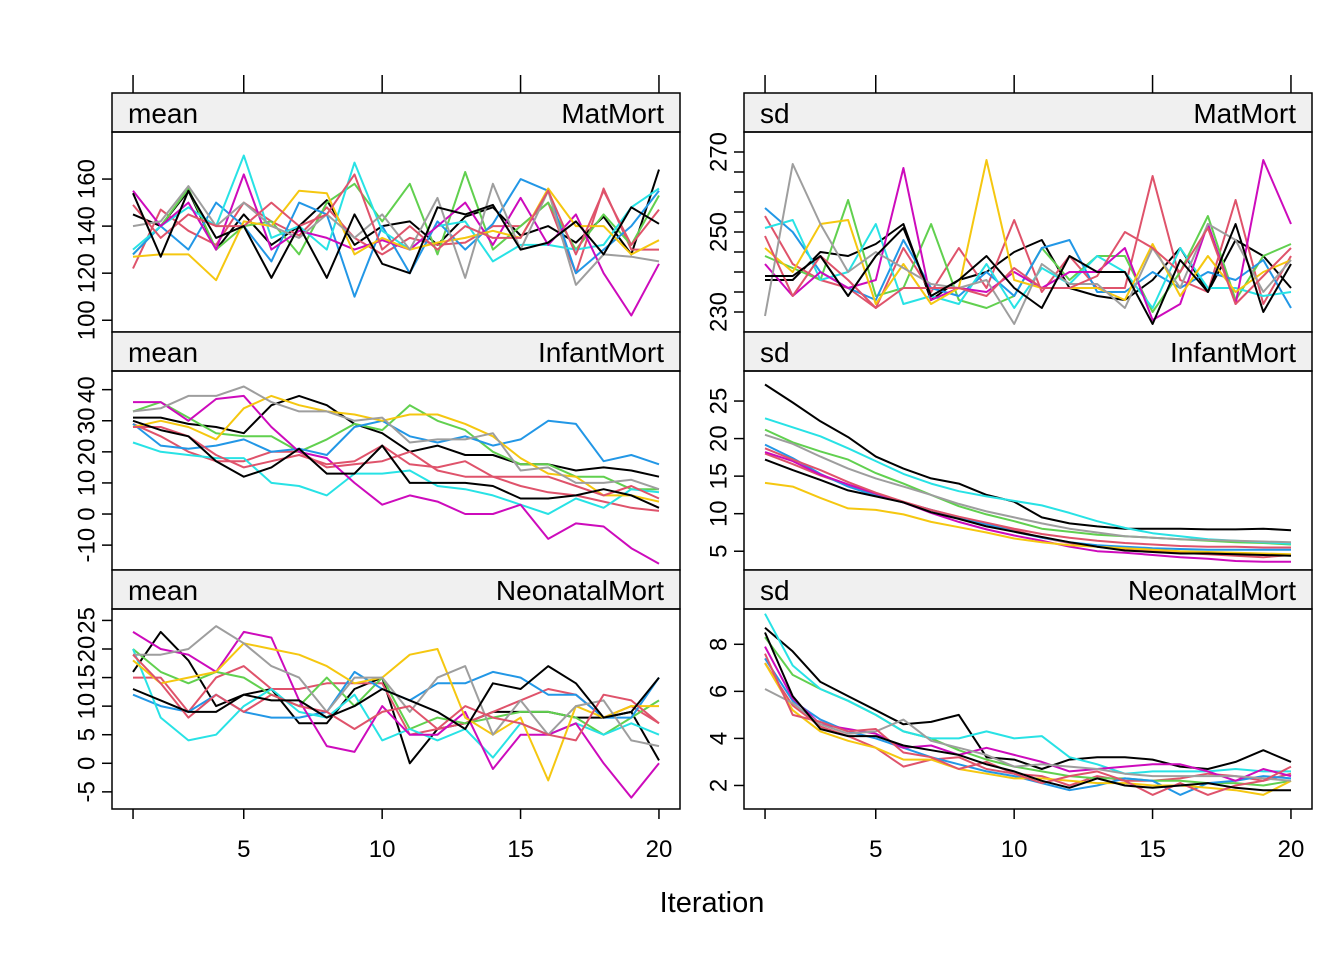 The height and width of the screenshot is (960, 1344). I want to click on panel-sd-MatMort: sd MatMort 230 250 270, so click(1009, 204).